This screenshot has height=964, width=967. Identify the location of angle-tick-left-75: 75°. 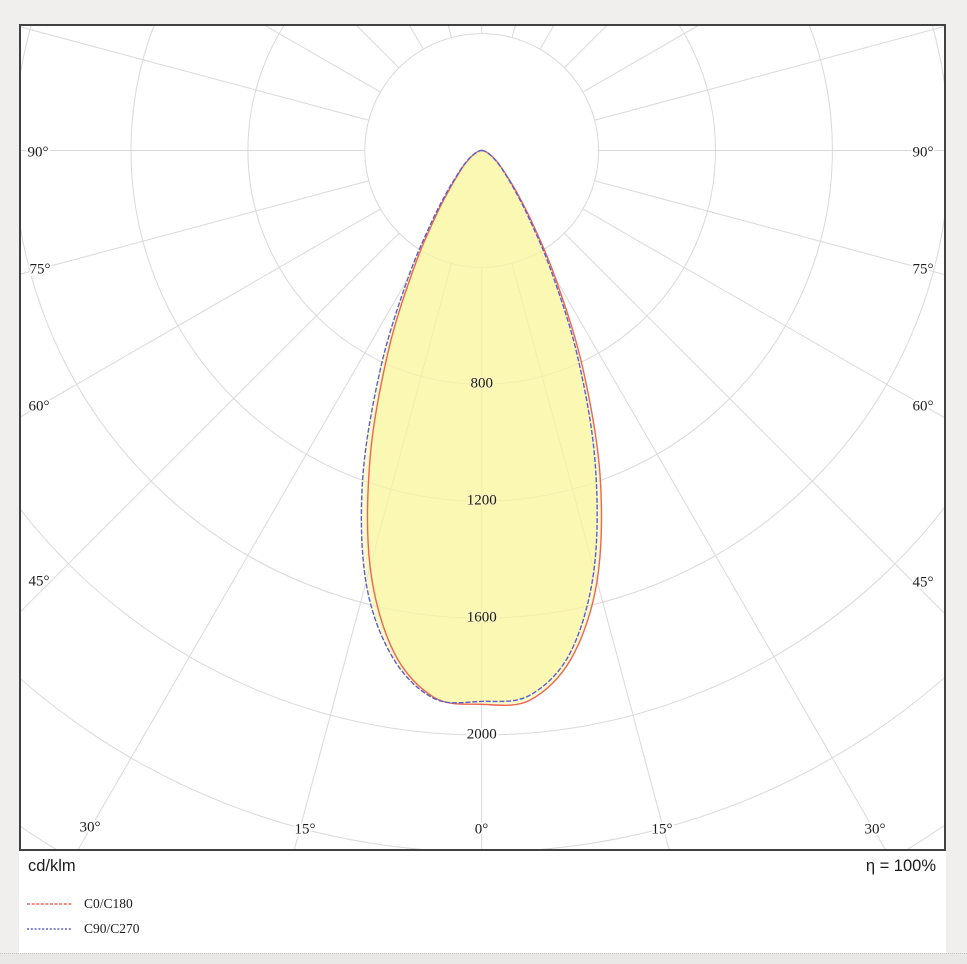
(40, 269).